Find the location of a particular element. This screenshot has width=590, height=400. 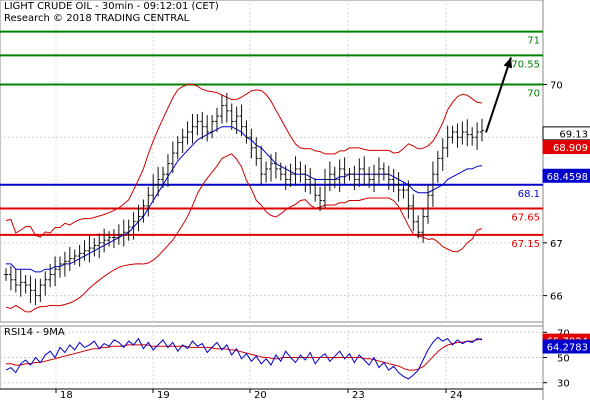

level-label: 67.15 is located at coordinates (525, 244).